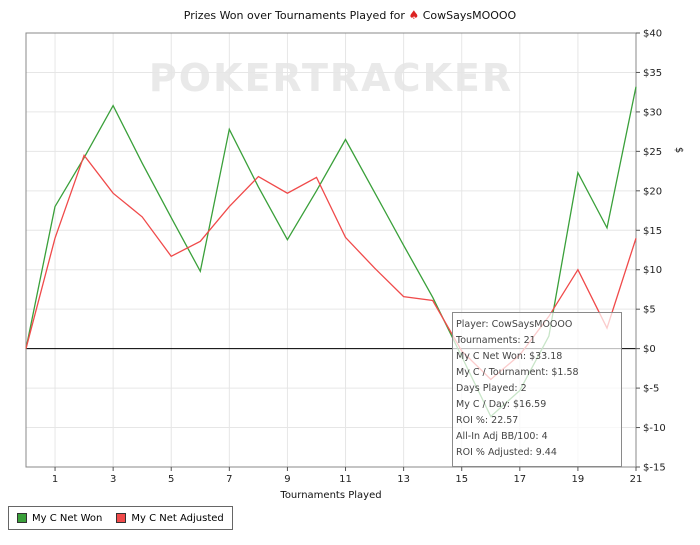 This screenshot has width=700, height=545. Describe the element at coordinates (654, 468) in the screenshot. I see `y-tick-label: $-15` at that location.